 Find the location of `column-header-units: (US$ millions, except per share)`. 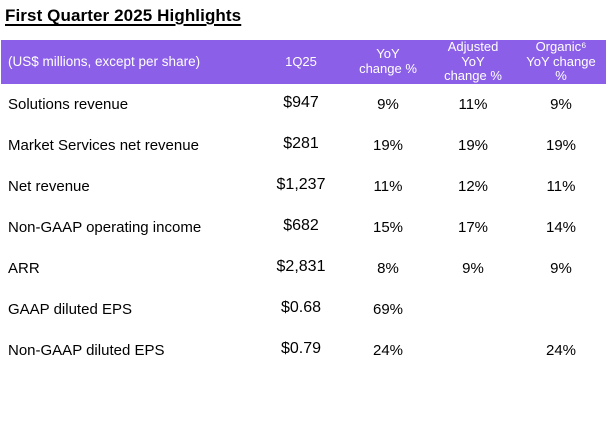

column-header-units: (US$ millions, except per share) is located at coordinates (104, 62).